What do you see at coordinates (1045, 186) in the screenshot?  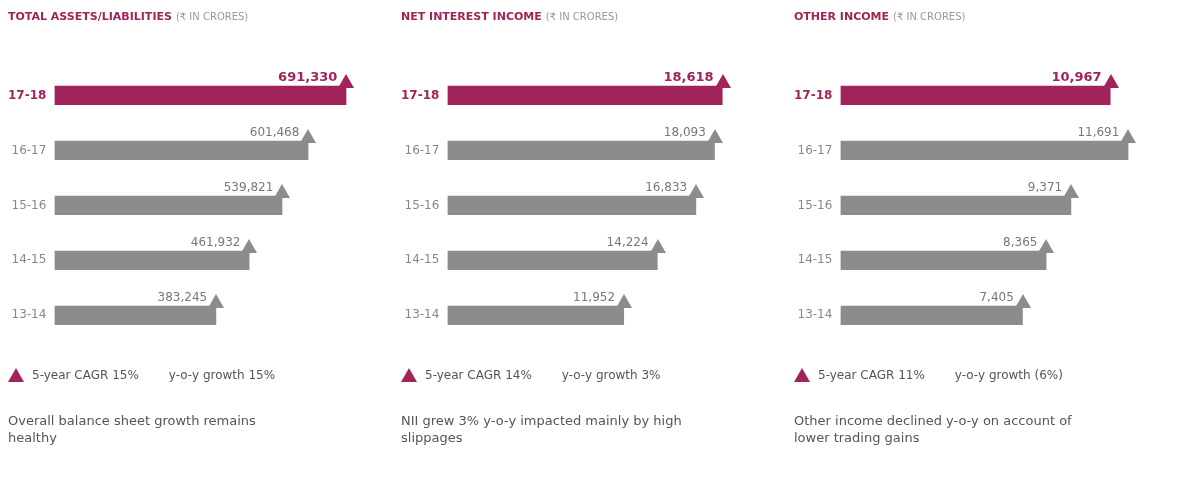 I see `data-label: 9,371` at bounding box center [1045, 186].